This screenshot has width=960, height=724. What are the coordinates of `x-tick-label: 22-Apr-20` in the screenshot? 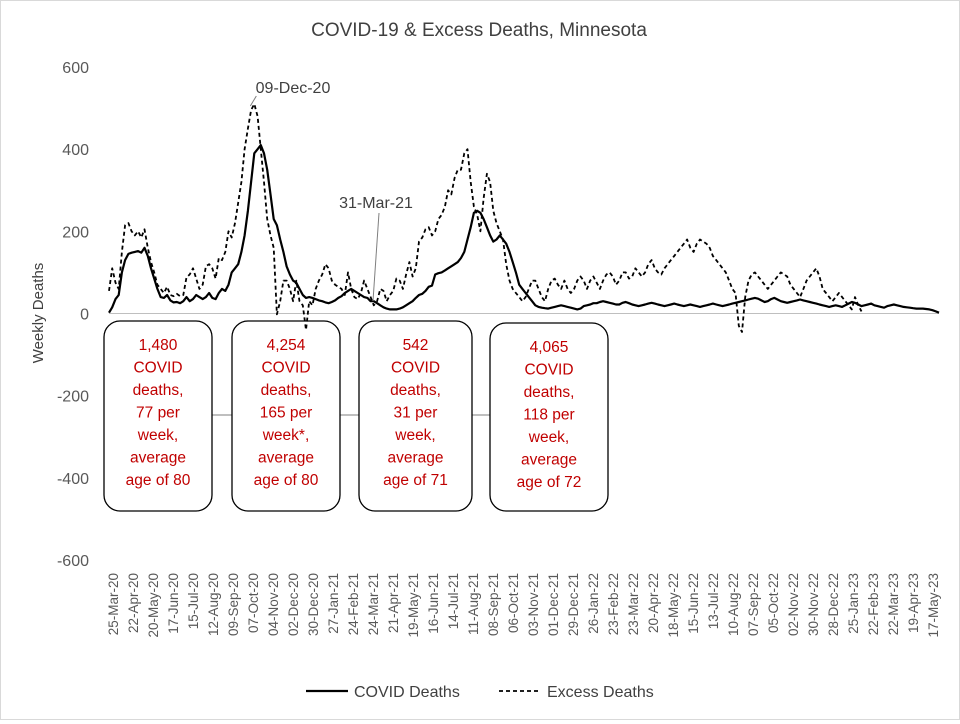 It's located at (133, 603).